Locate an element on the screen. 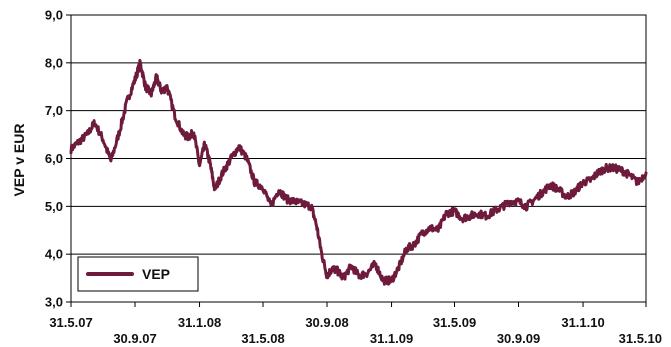 The image size is (671, 347). legend-label: VEP is located at coordinates (156, 274).